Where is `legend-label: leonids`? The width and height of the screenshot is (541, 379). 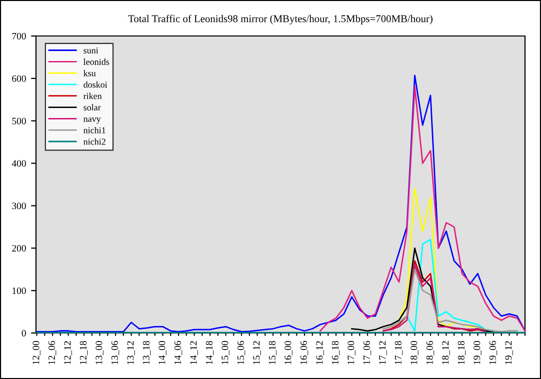
legend-label: leonids is located at coordinates (97, 61).